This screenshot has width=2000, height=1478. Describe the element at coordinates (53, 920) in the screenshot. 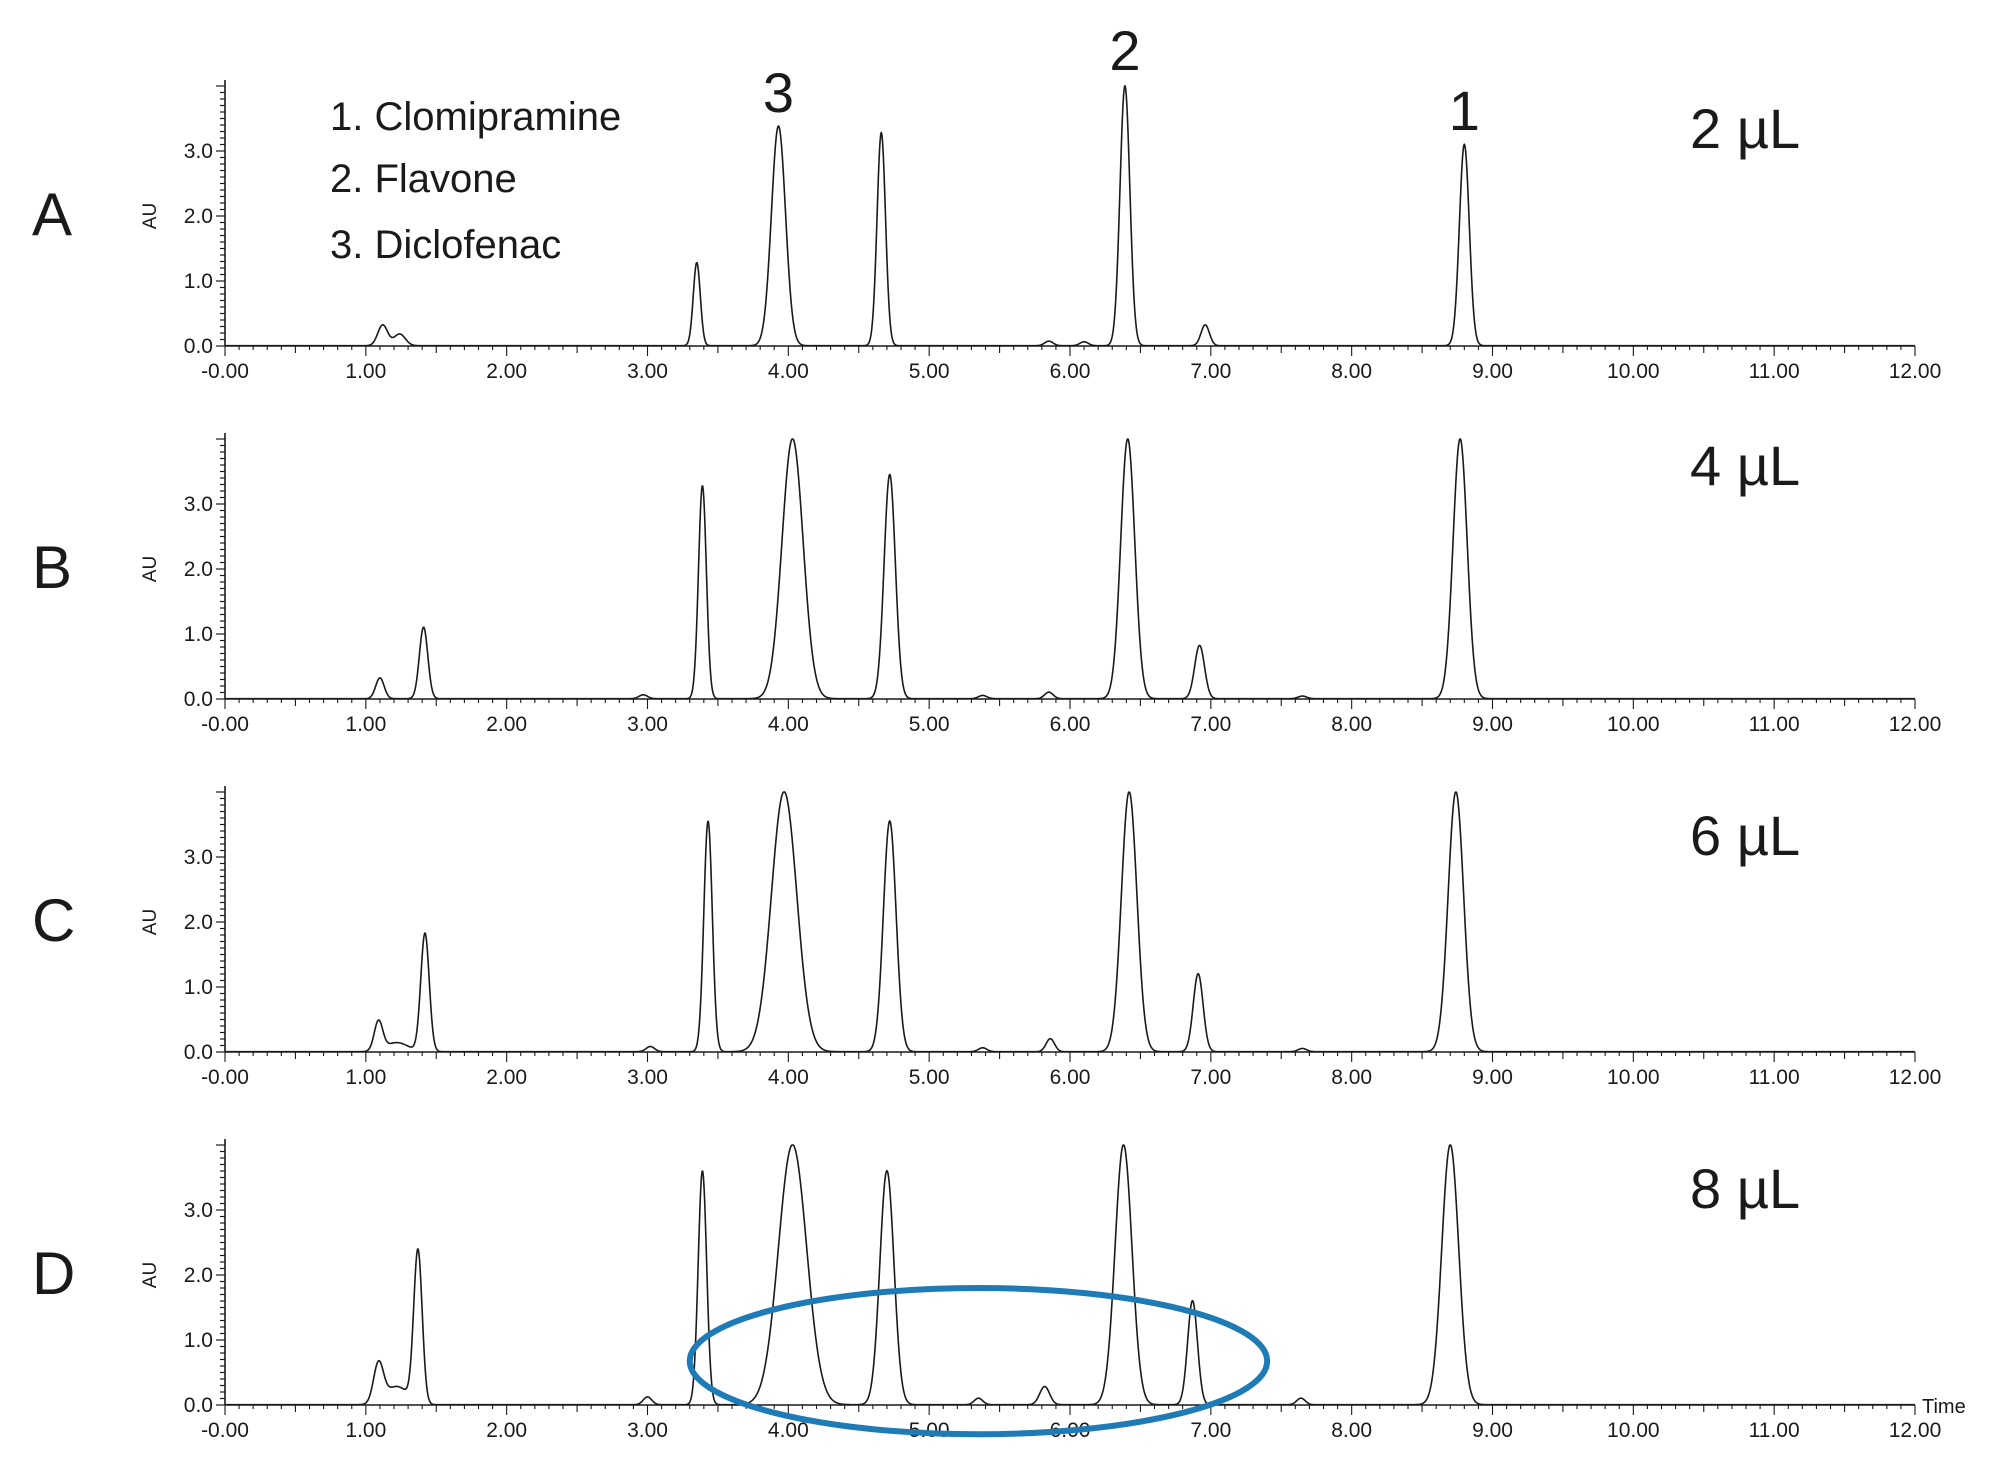

I see `panel-letter: C` at that location.